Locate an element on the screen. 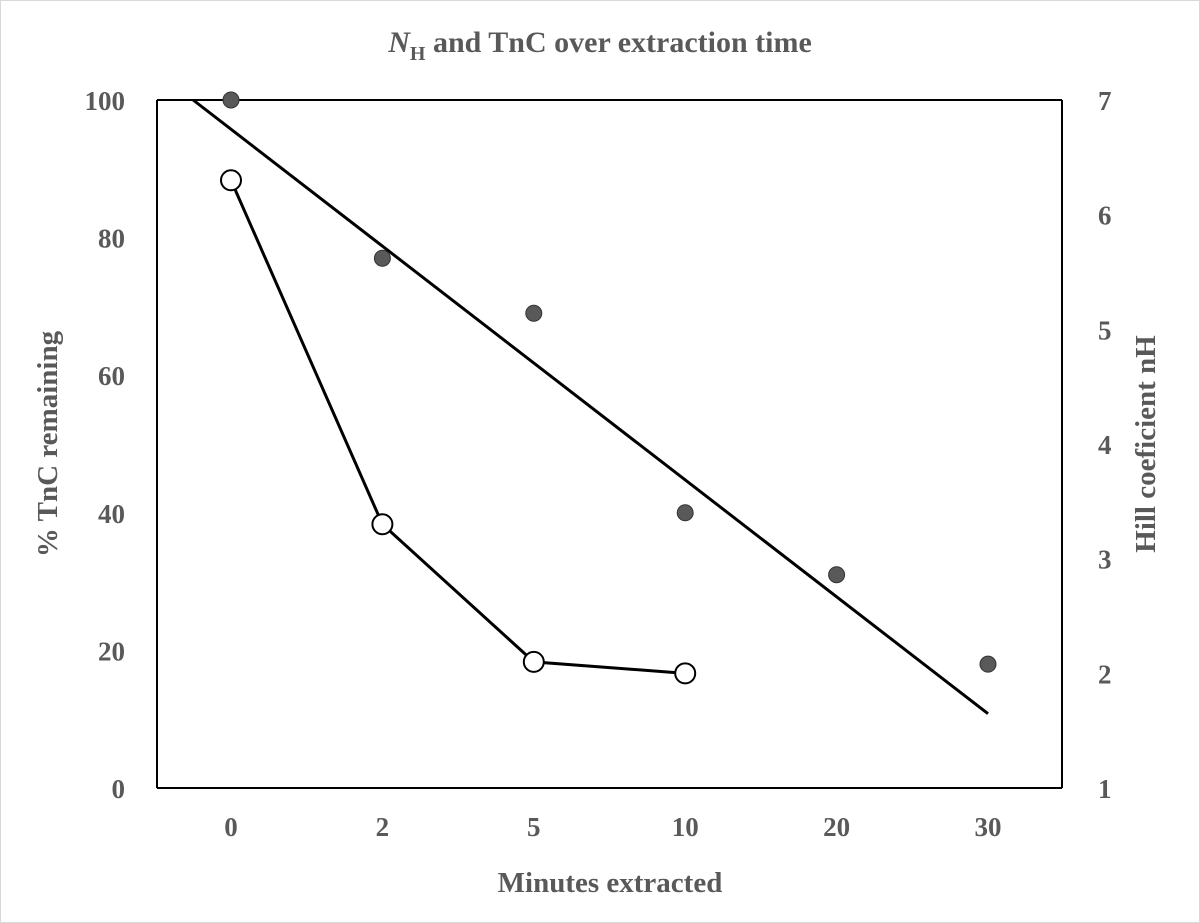 The height and width of the screenshot is (923, 1200). x-tick-label: 2 is located at coordinates (383, 827).